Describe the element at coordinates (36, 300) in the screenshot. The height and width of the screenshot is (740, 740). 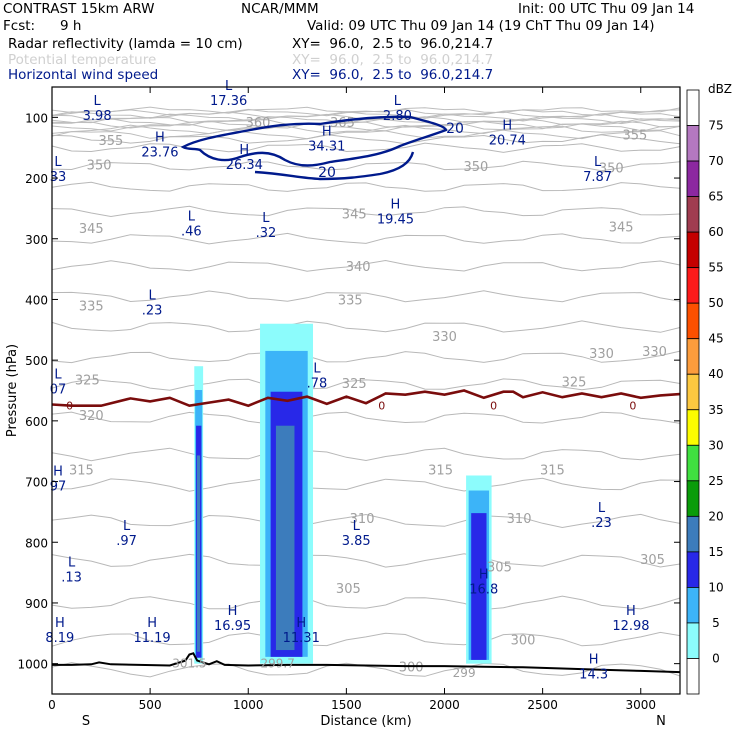
I see `y-tick-label: 400` at that location.